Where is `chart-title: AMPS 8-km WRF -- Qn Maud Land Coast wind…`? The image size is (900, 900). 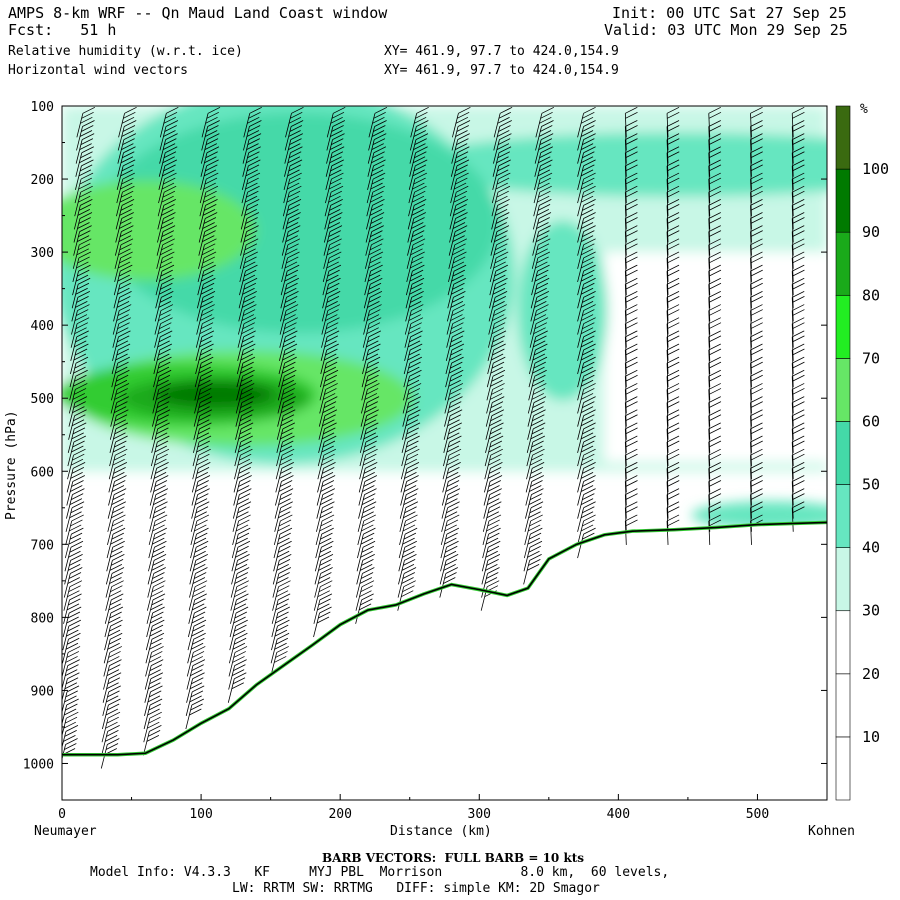
chart-title: AMPS 8-km WRF -- Qn Maud Land Coast wind… is located at coordinates (198, 13).